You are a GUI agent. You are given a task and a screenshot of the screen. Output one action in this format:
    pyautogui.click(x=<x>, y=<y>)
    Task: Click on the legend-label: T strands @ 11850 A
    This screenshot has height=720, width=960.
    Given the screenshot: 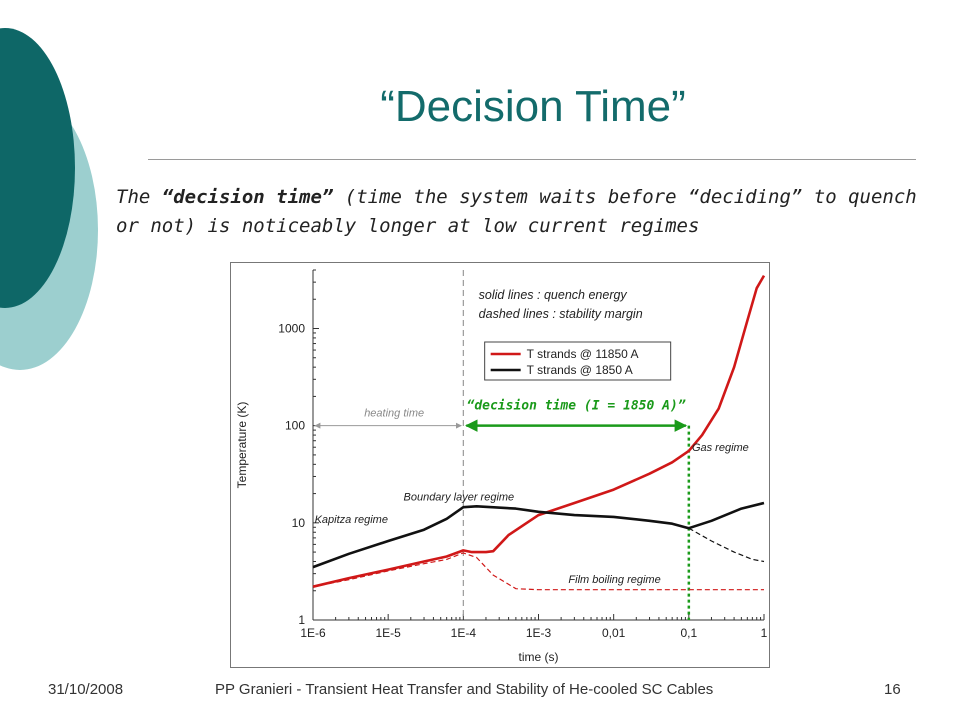 What is the action you would take?
    pyautogui.click(x=583, y=354)
    